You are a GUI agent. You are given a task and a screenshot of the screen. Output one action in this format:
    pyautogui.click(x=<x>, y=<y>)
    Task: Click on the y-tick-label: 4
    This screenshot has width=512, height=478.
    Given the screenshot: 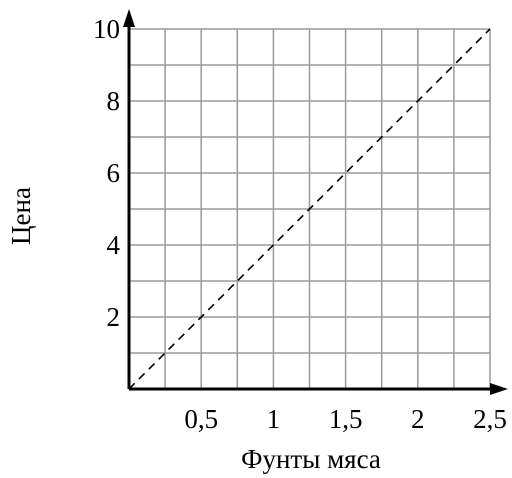 What is the action you would take?
    pyautogui.click(x=114, y=245)
    